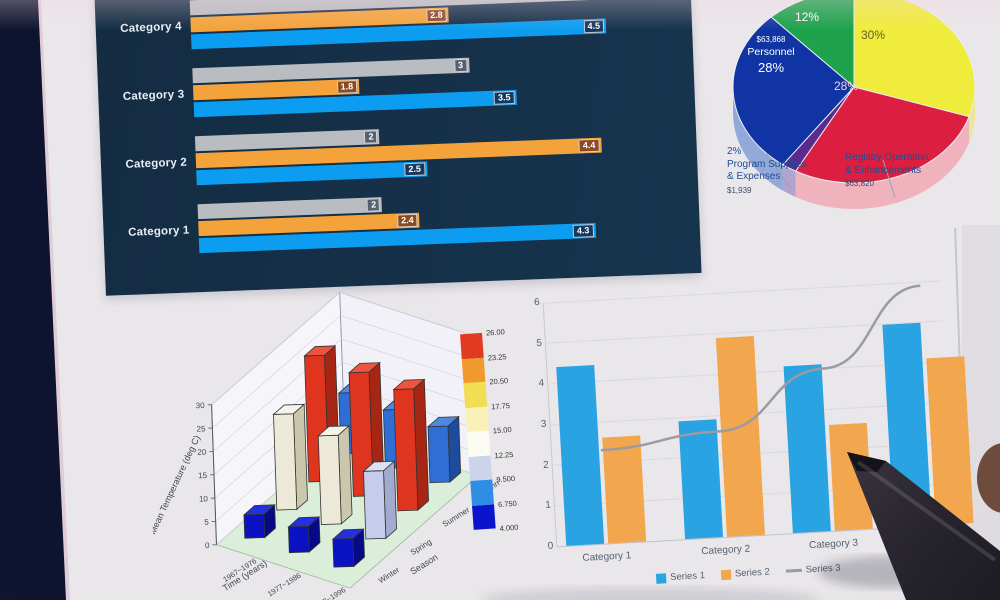  I want to click on category-label: Category 4, so click(151, 27).